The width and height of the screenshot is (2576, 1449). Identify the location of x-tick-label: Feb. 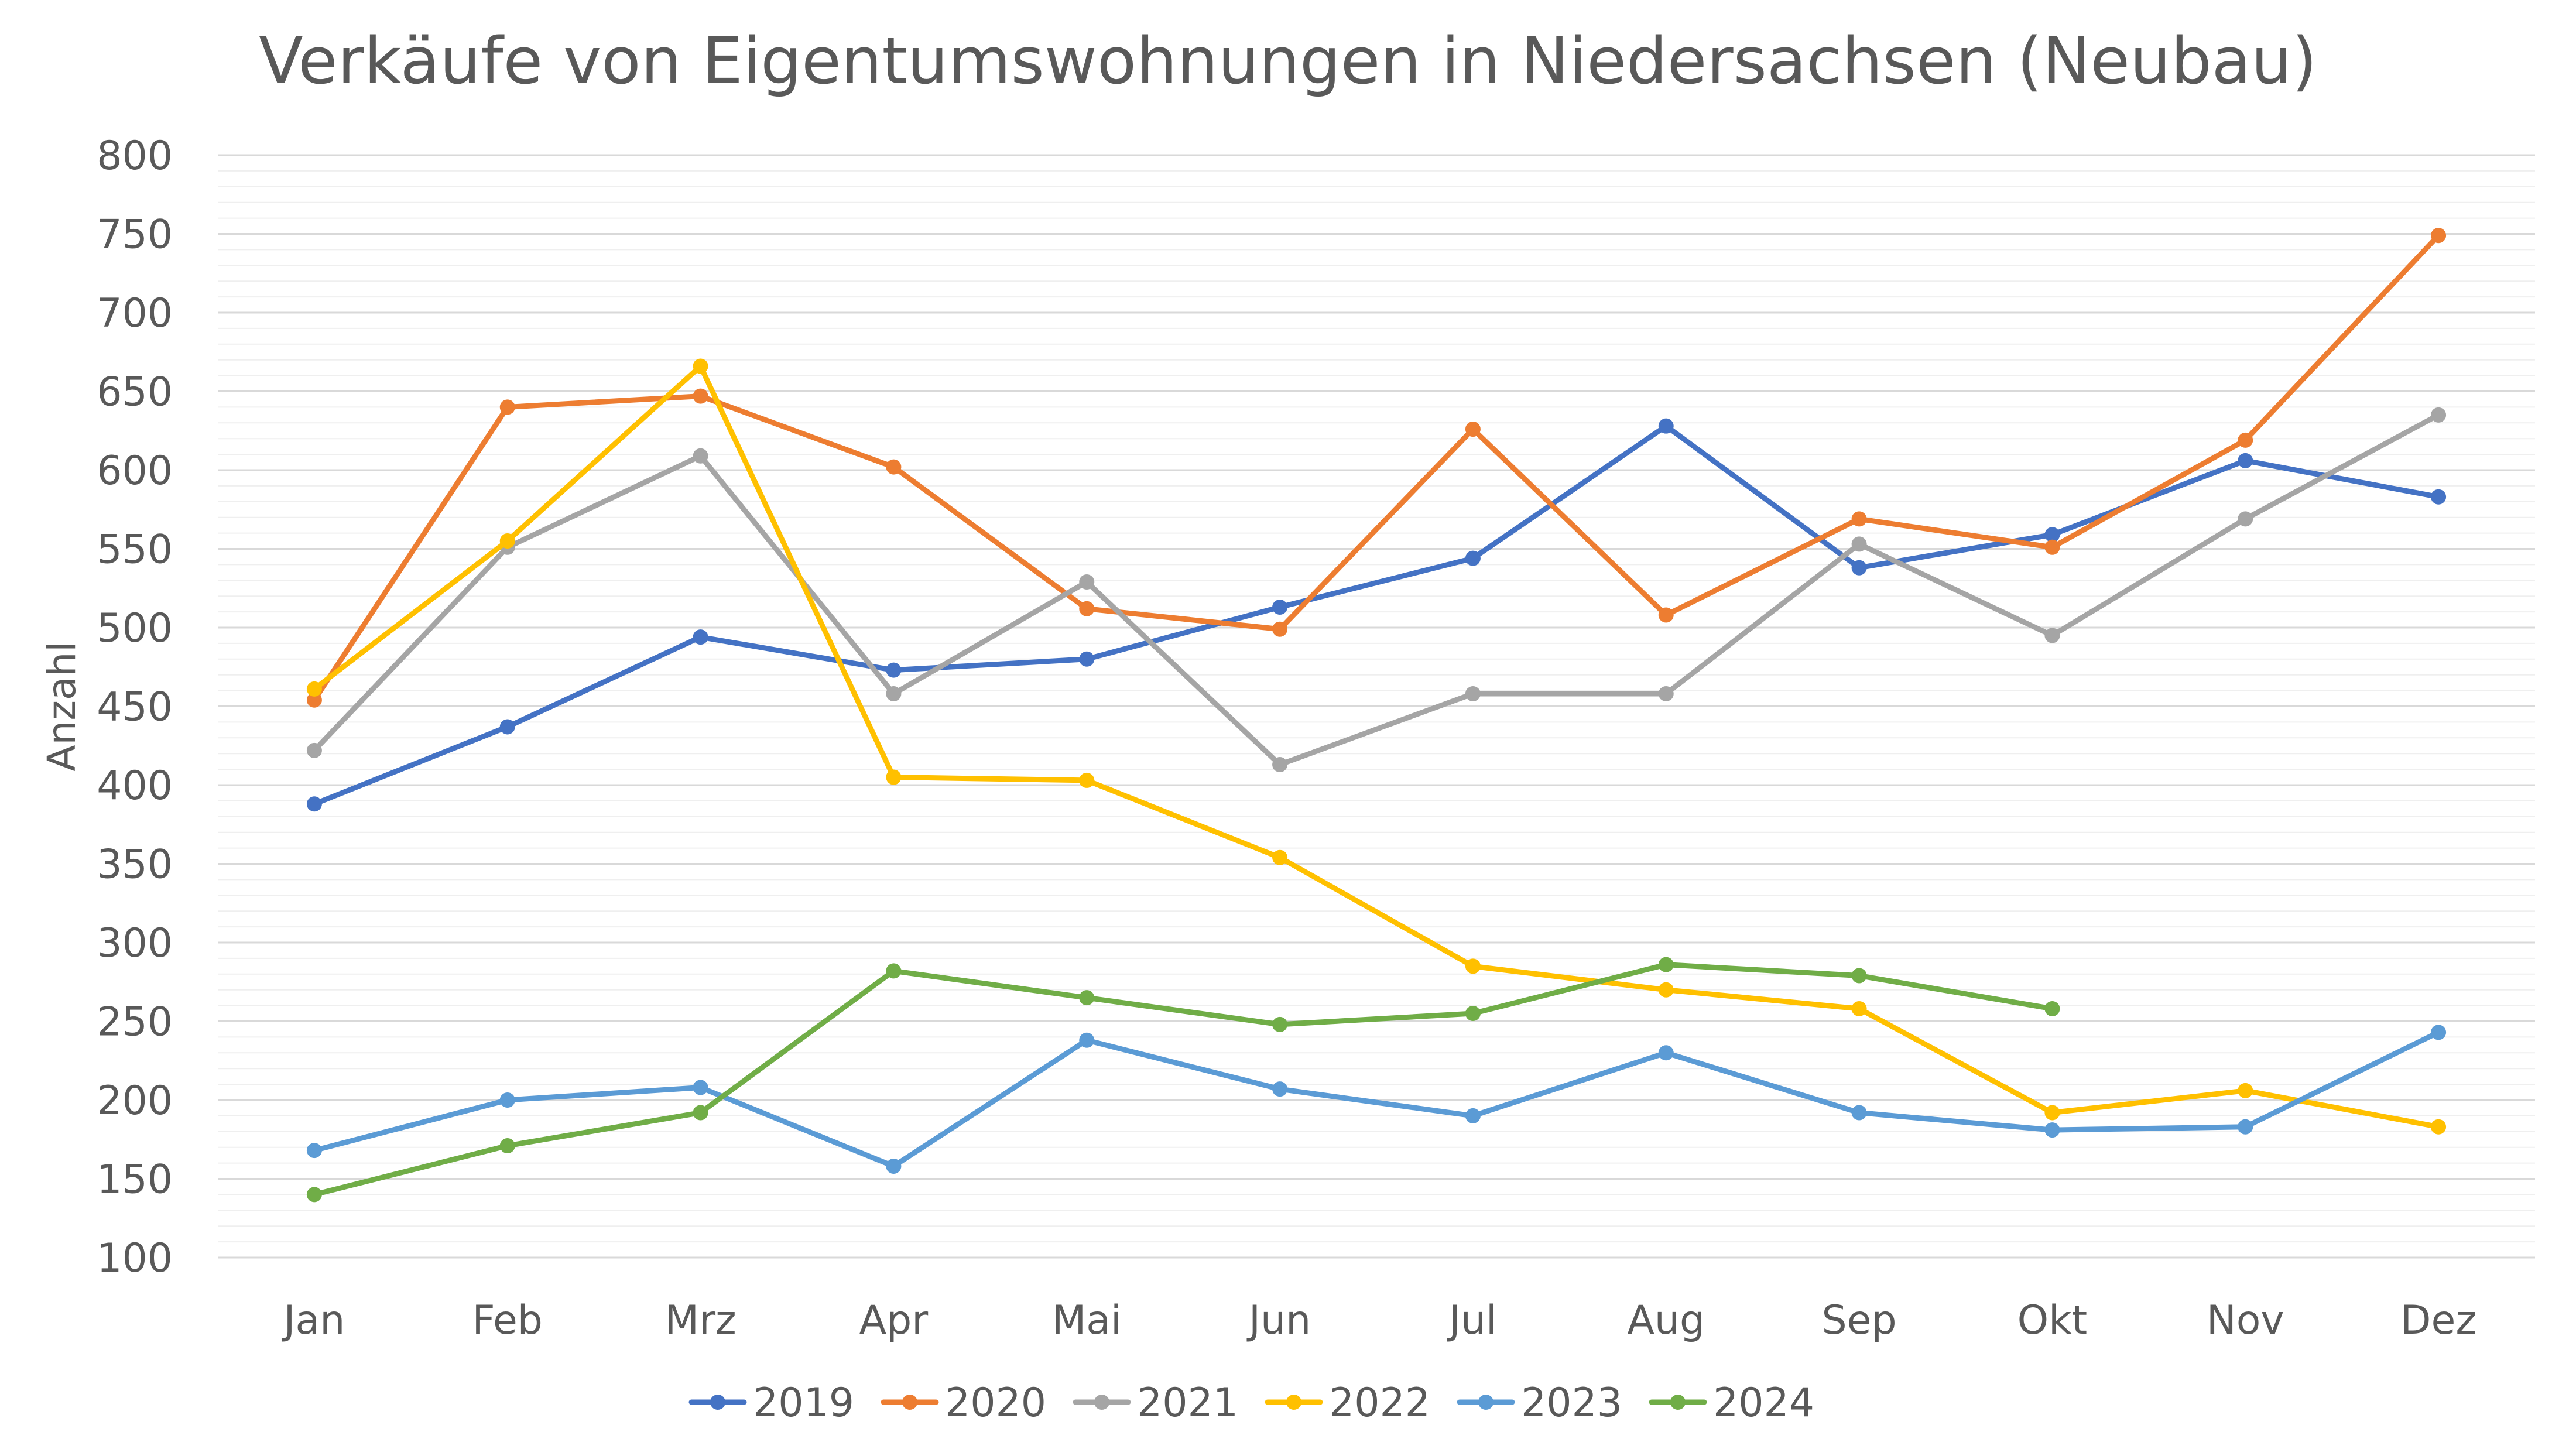
(507, 1320).